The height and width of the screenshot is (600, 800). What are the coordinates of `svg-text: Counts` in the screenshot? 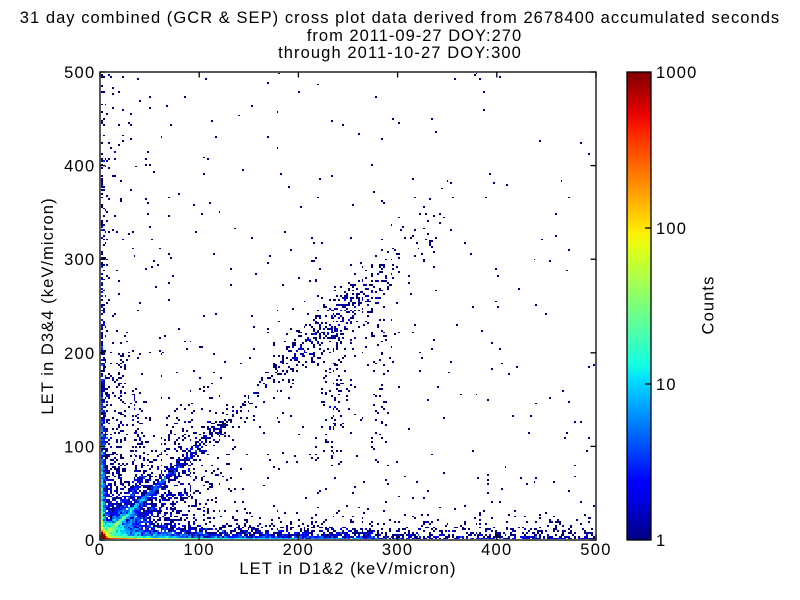 It's located at (709, 305).